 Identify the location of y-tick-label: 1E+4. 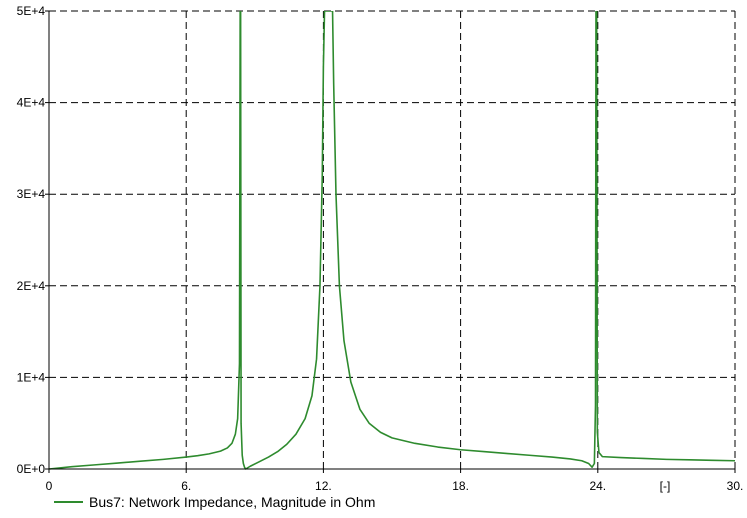
(31, 377).